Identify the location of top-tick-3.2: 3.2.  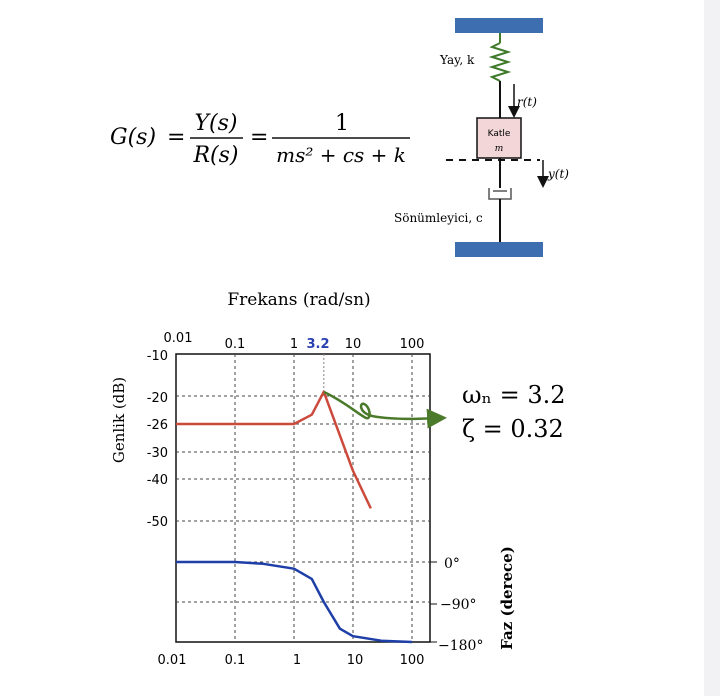
(317, 344).